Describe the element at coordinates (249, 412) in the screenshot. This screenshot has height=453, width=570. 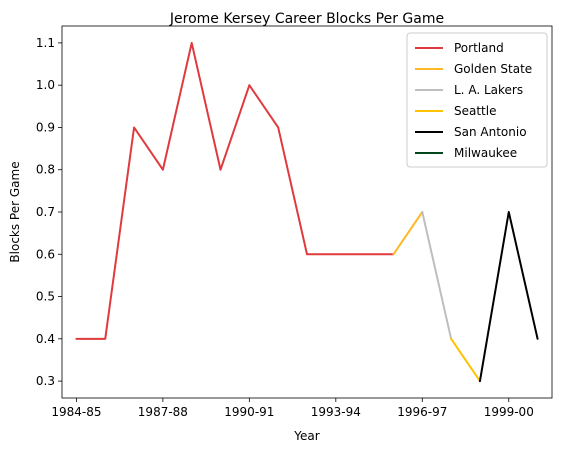
I see `x-tick-label: 1990-91` at that location.